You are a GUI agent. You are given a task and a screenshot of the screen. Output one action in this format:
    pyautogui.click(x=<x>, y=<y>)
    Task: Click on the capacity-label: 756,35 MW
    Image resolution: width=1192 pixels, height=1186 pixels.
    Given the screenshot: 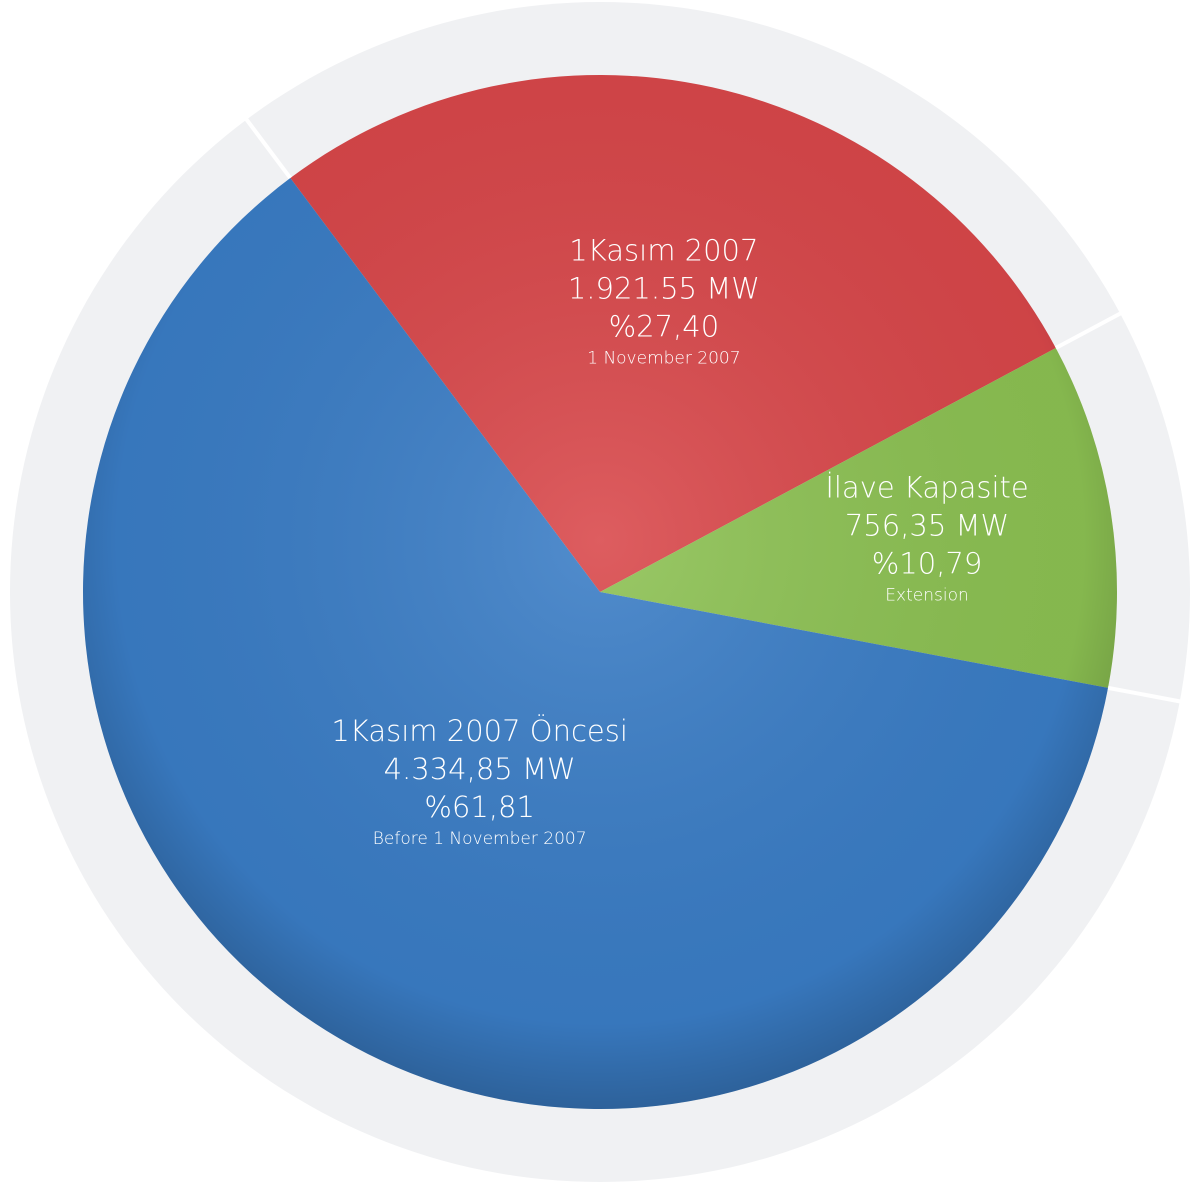 What is the action you would take?
    pyautogui.click(x=927, y=526)
    